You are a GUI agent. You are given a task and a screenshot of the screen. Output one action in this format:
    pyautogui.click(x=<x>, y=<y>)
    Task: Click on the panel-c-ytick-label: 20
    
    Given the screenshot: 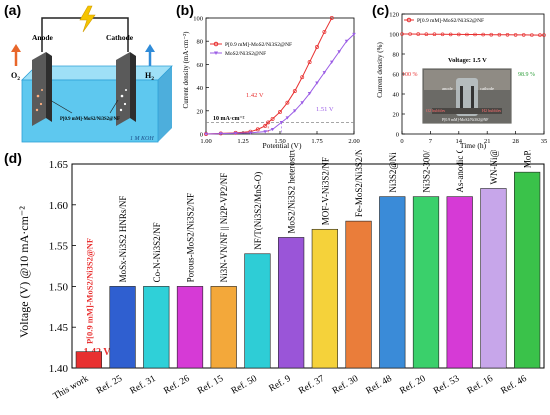 What is the action you would take?
    pyautogui.click(x=396, y=115)
    